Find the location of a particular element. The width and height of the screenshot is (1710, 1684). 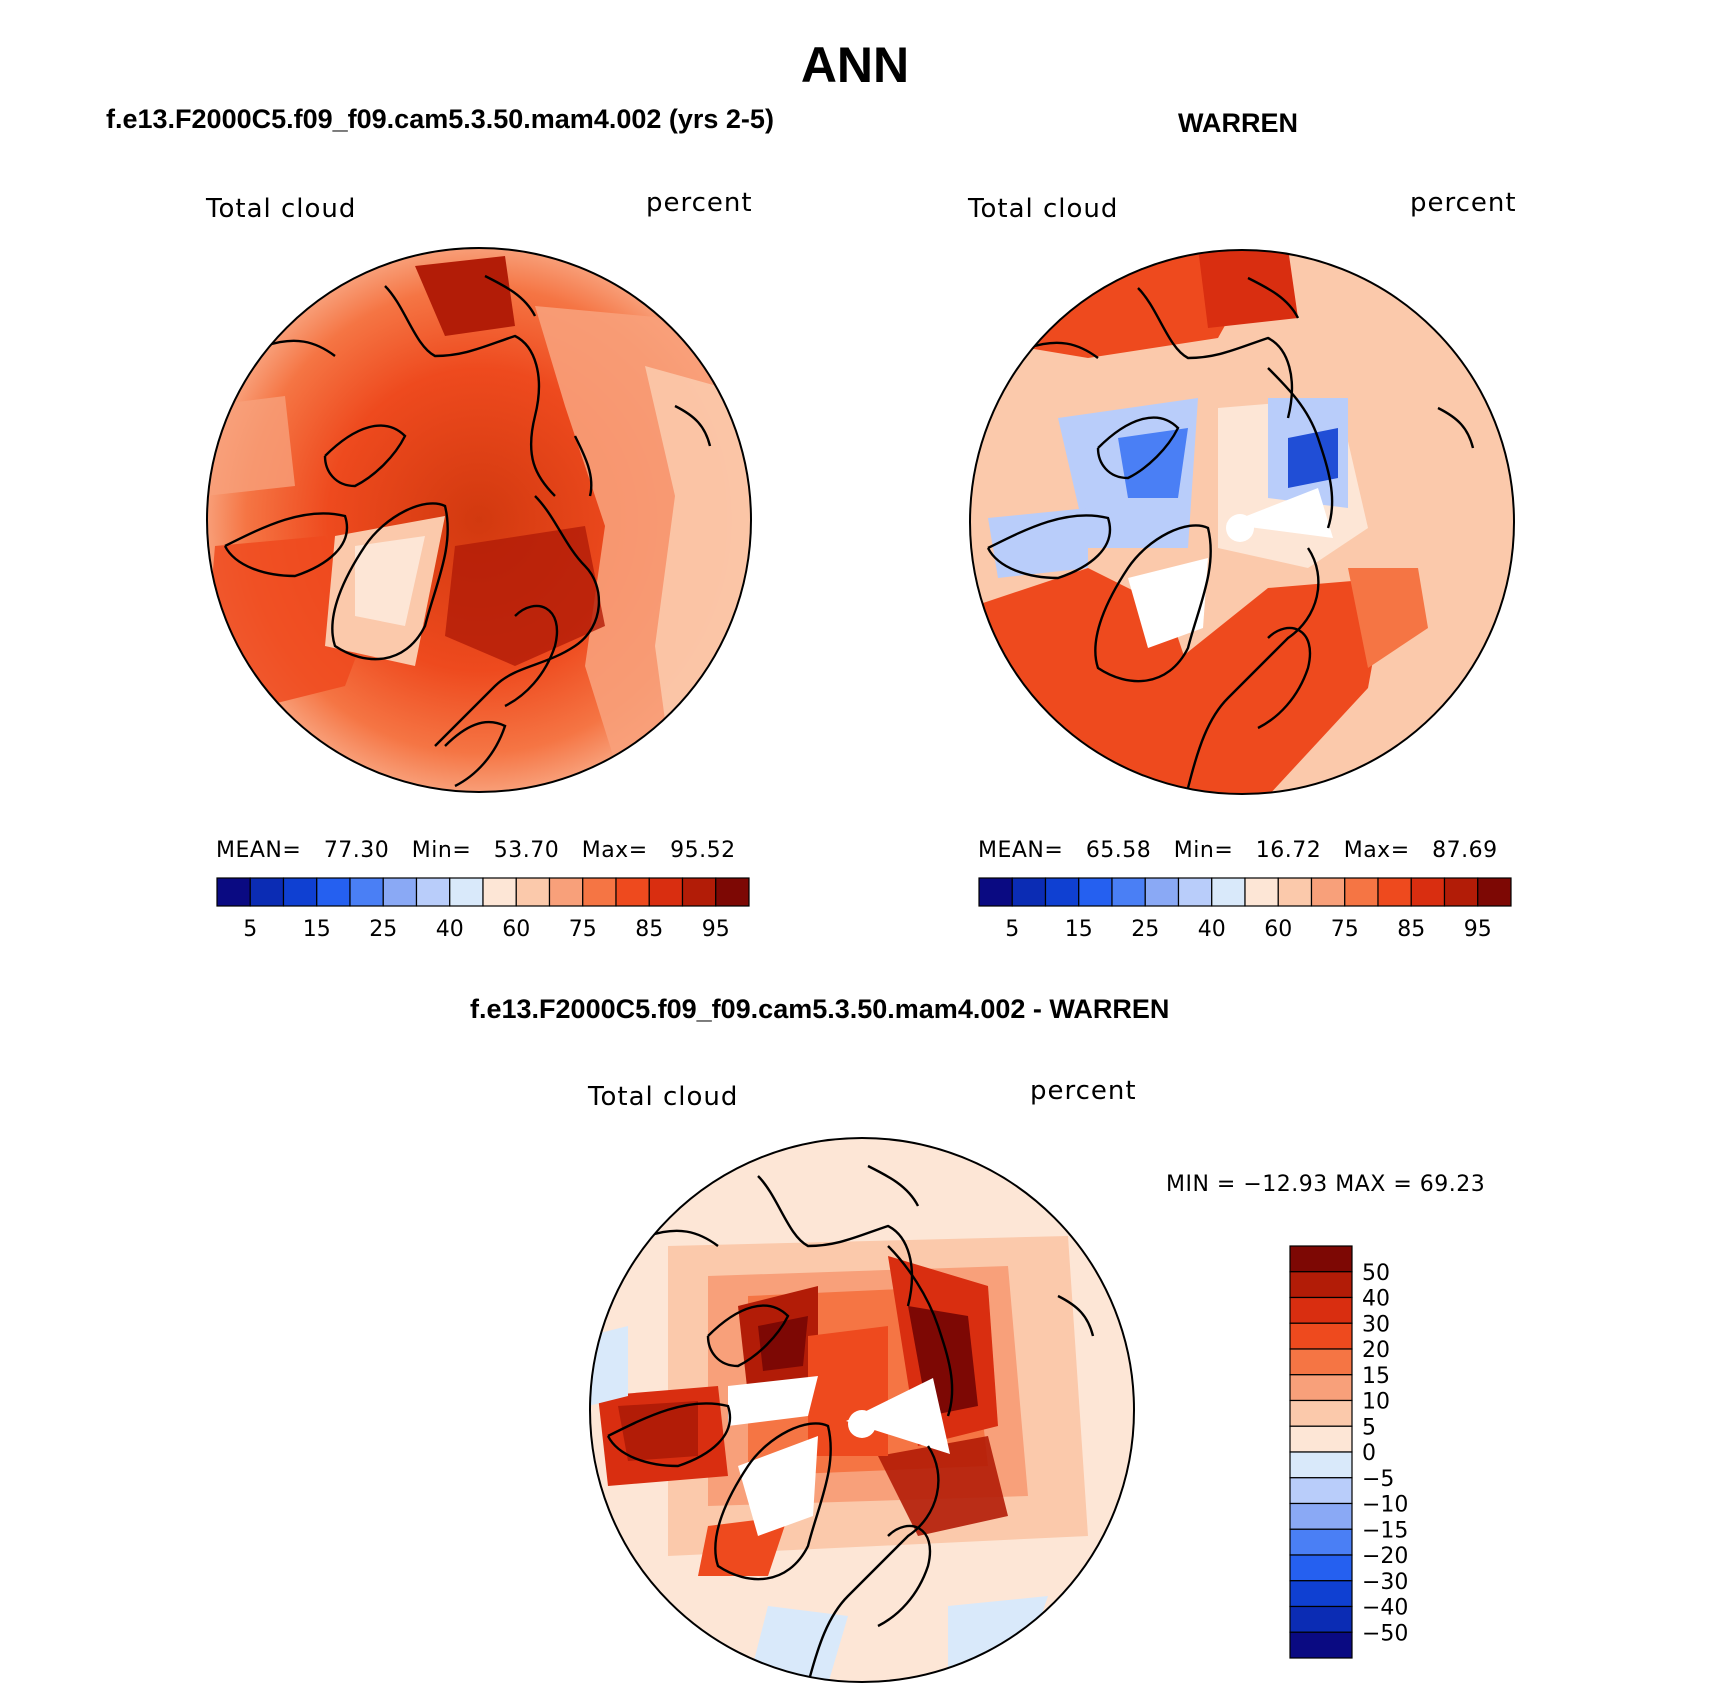

colorbar-tick-label: −30 is located at coordinates (1385, 1582).